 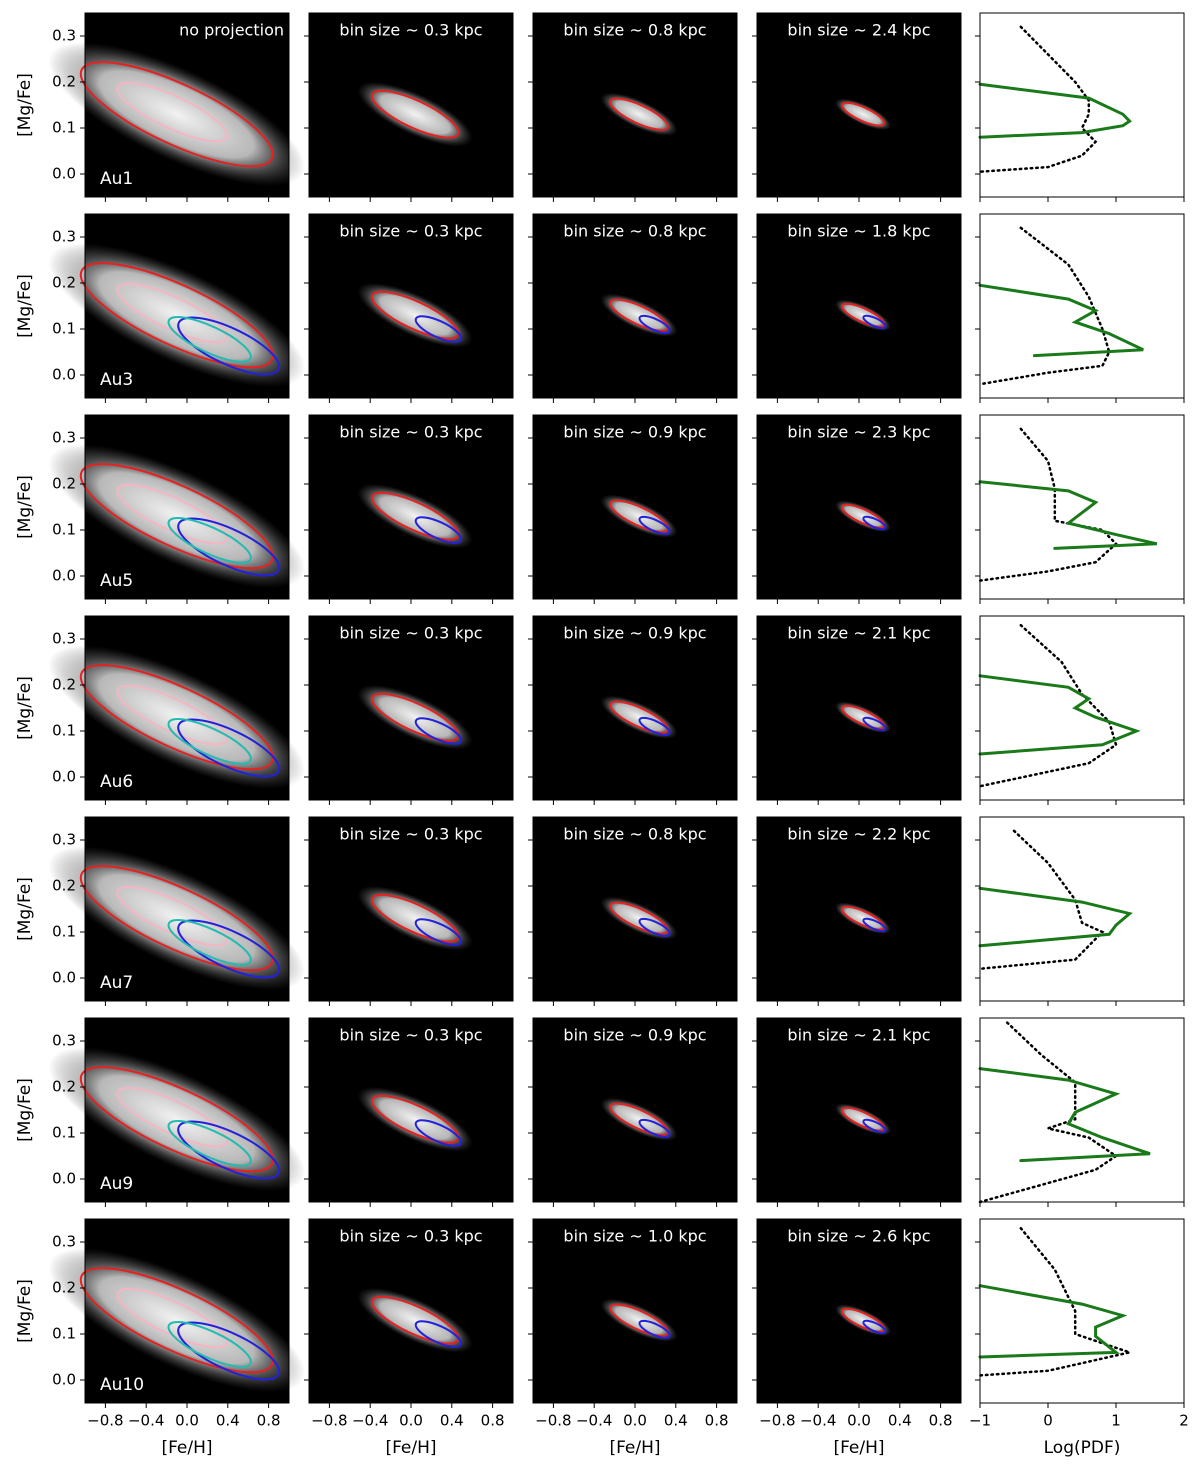 I want to click on panel-label: bin size ~ 1.8 kpc, so click(x=858, y=231).